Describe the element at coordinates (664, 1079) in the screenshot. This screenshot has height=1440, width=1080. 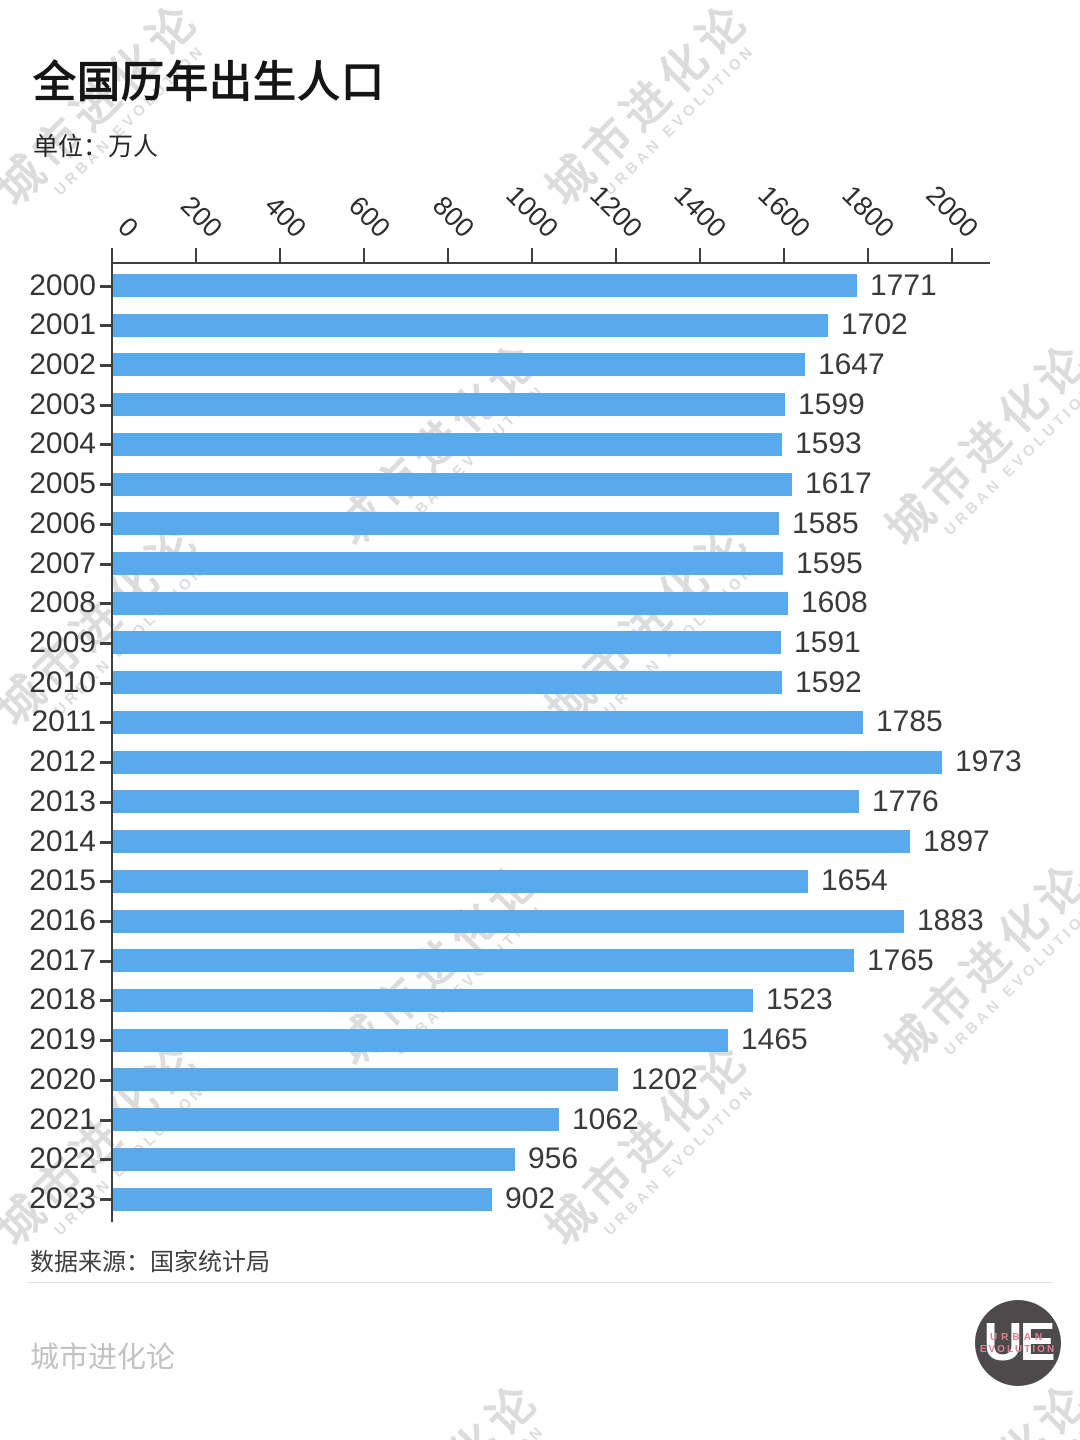
I see `value-label: 1202` at that location.